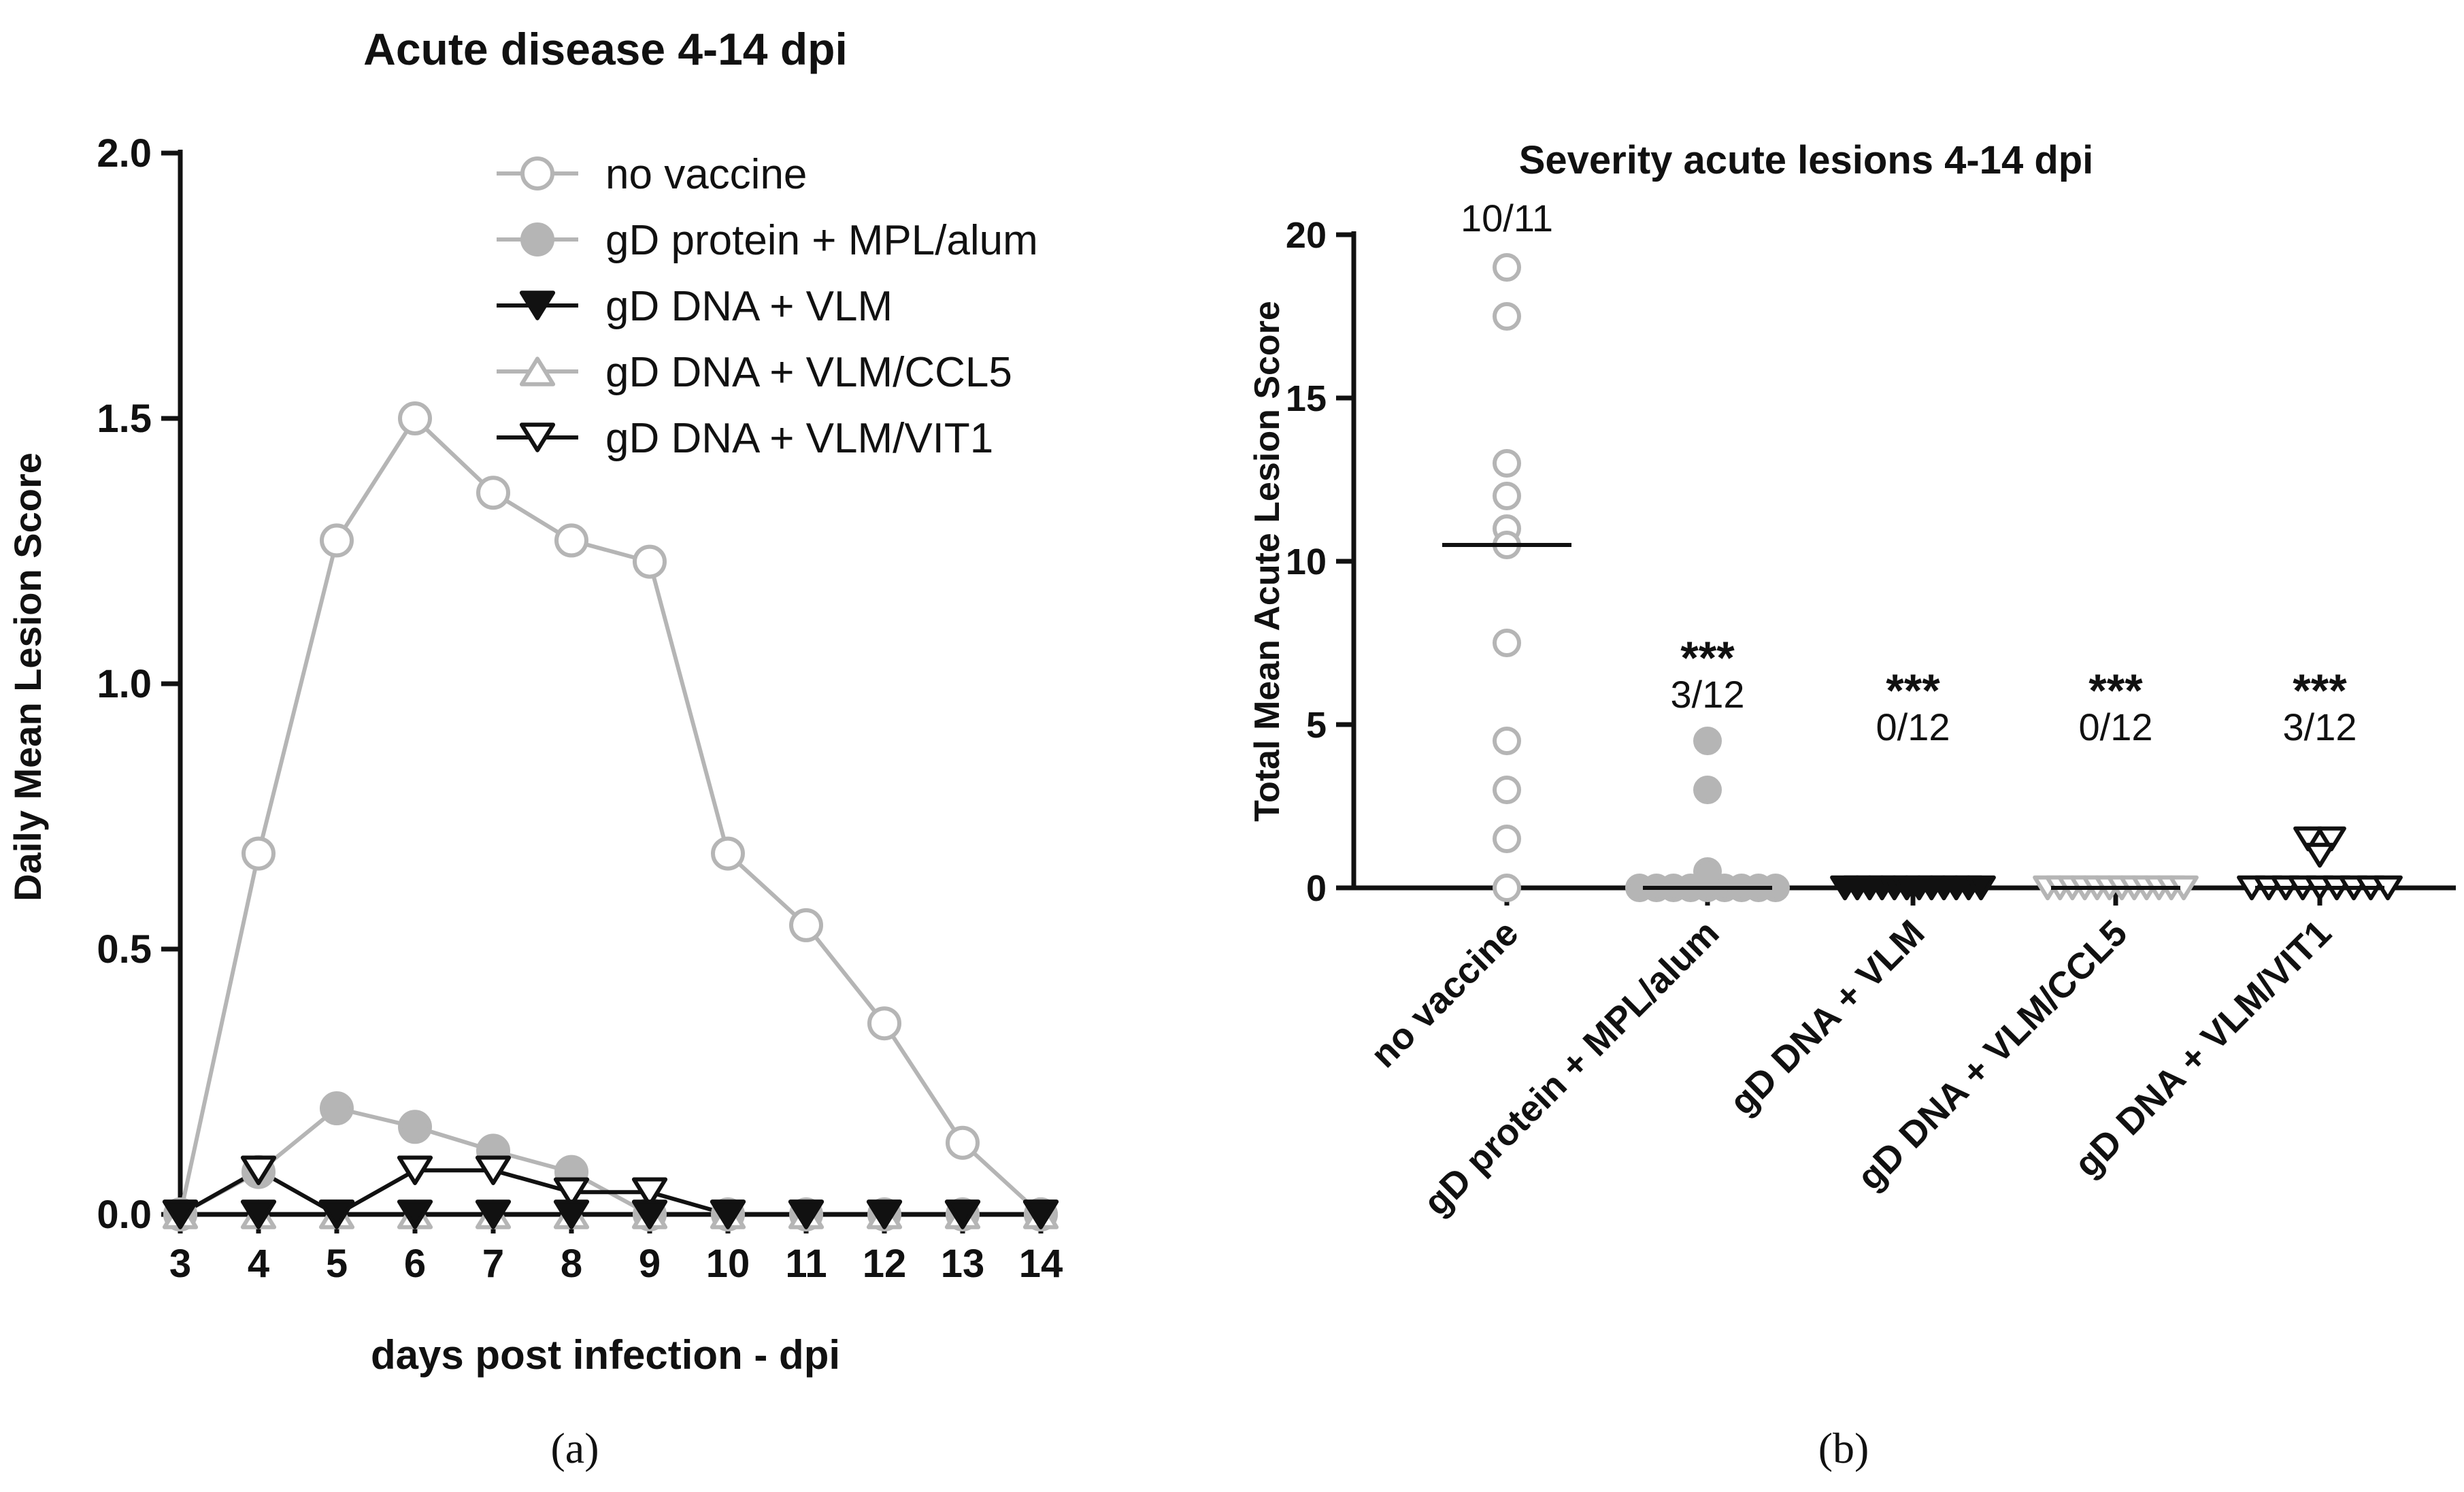 This screenshot has width=2464, height=1492. What do you see at coordinates (808, 373) in the screenshot?
I see `legend-label: gD DNA + VLM/CCL5` at bounding box center [808, 373].